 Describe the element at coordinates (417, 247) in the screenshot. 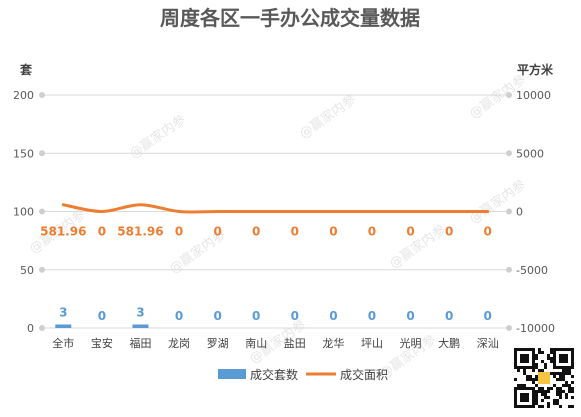

I see `watermark-4: @赢家内参` at that location.